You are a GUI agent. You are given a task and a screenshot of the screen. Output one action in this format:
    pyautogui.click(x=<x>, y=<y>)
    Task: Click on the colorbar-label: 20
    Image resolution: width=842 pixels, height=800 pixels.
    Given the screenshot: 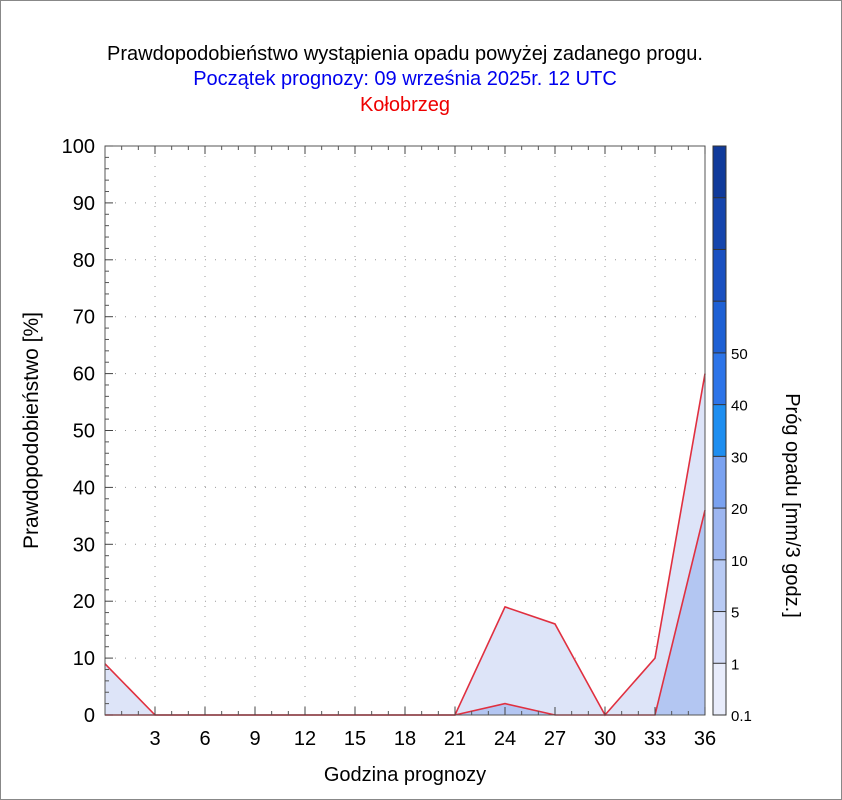 What is the action you would take?
    pyautogui.click(x=739, y=509)
    